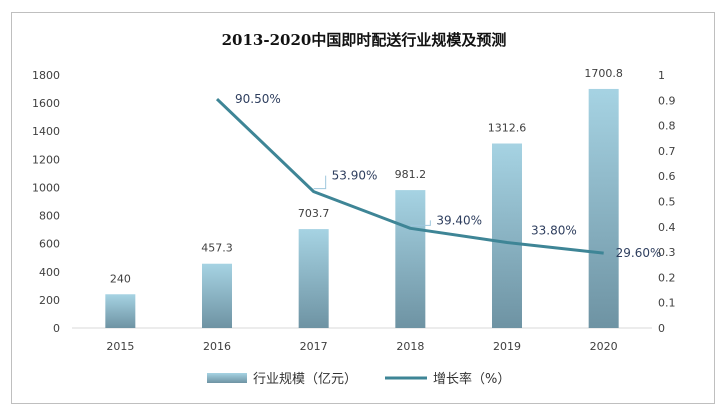 The image size is (728, 415). What do you see at coordinates (258, 99) in the screenshot?
I see `growth-value-label: 90.50%` at bounding box center [258, 99].